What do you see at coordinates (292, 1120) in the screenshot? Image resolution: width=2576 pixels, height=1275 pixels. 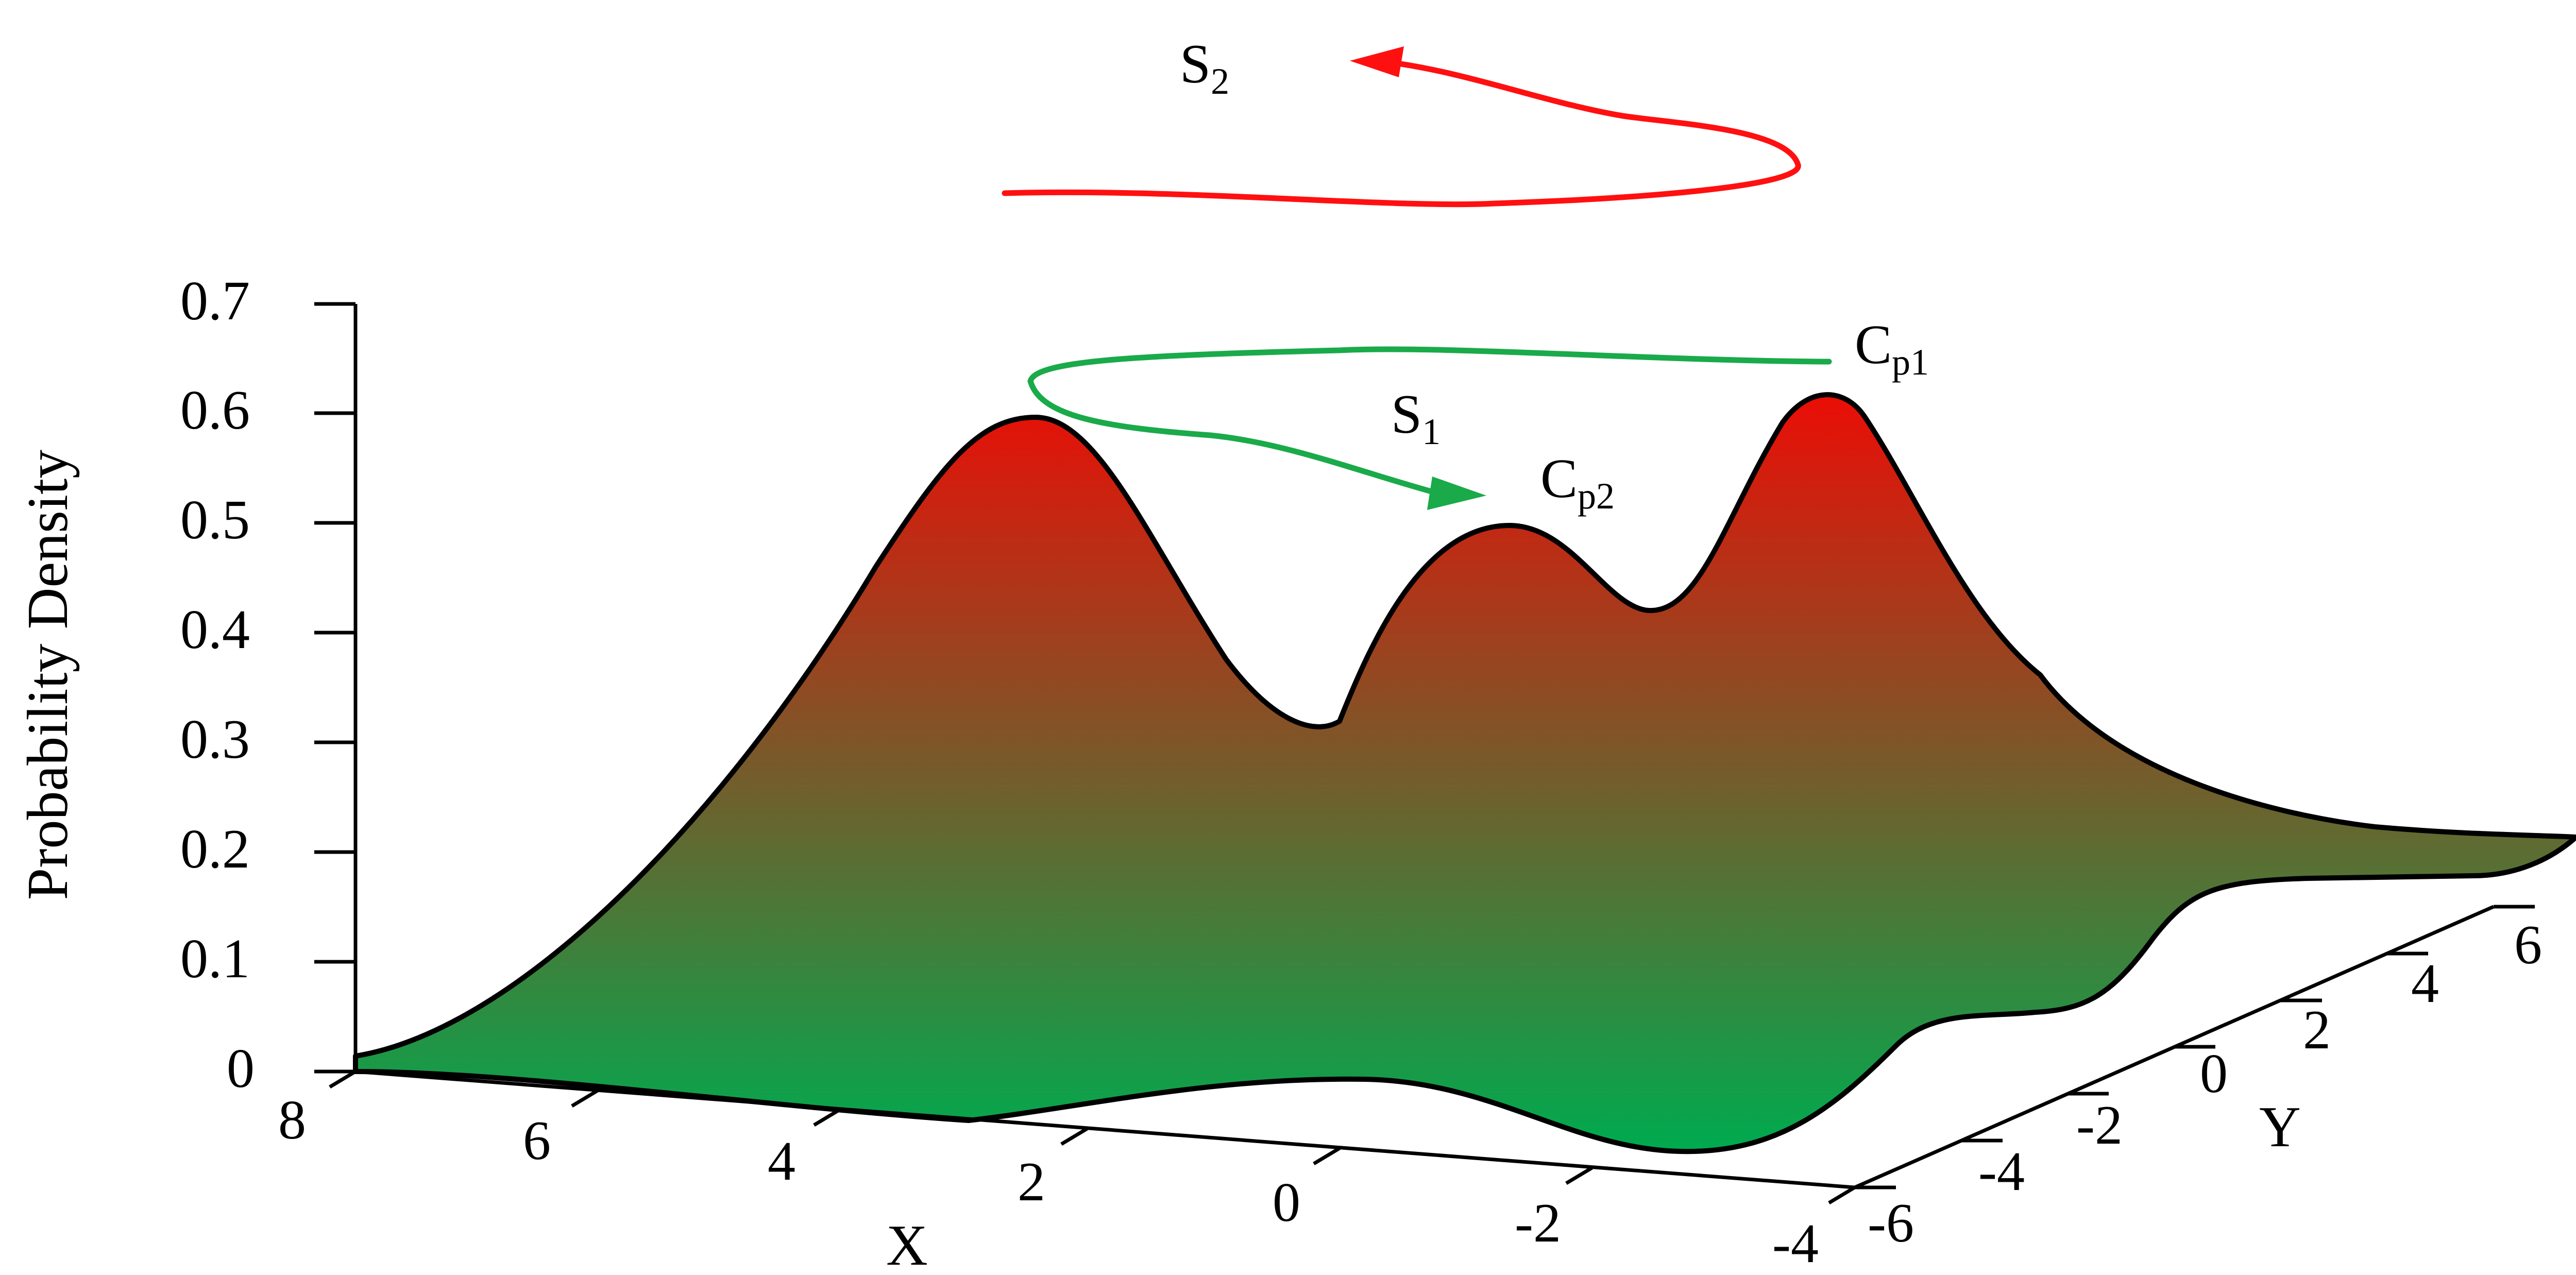 I see `x-tick-label: 8` at bounding box center [292, 1120].